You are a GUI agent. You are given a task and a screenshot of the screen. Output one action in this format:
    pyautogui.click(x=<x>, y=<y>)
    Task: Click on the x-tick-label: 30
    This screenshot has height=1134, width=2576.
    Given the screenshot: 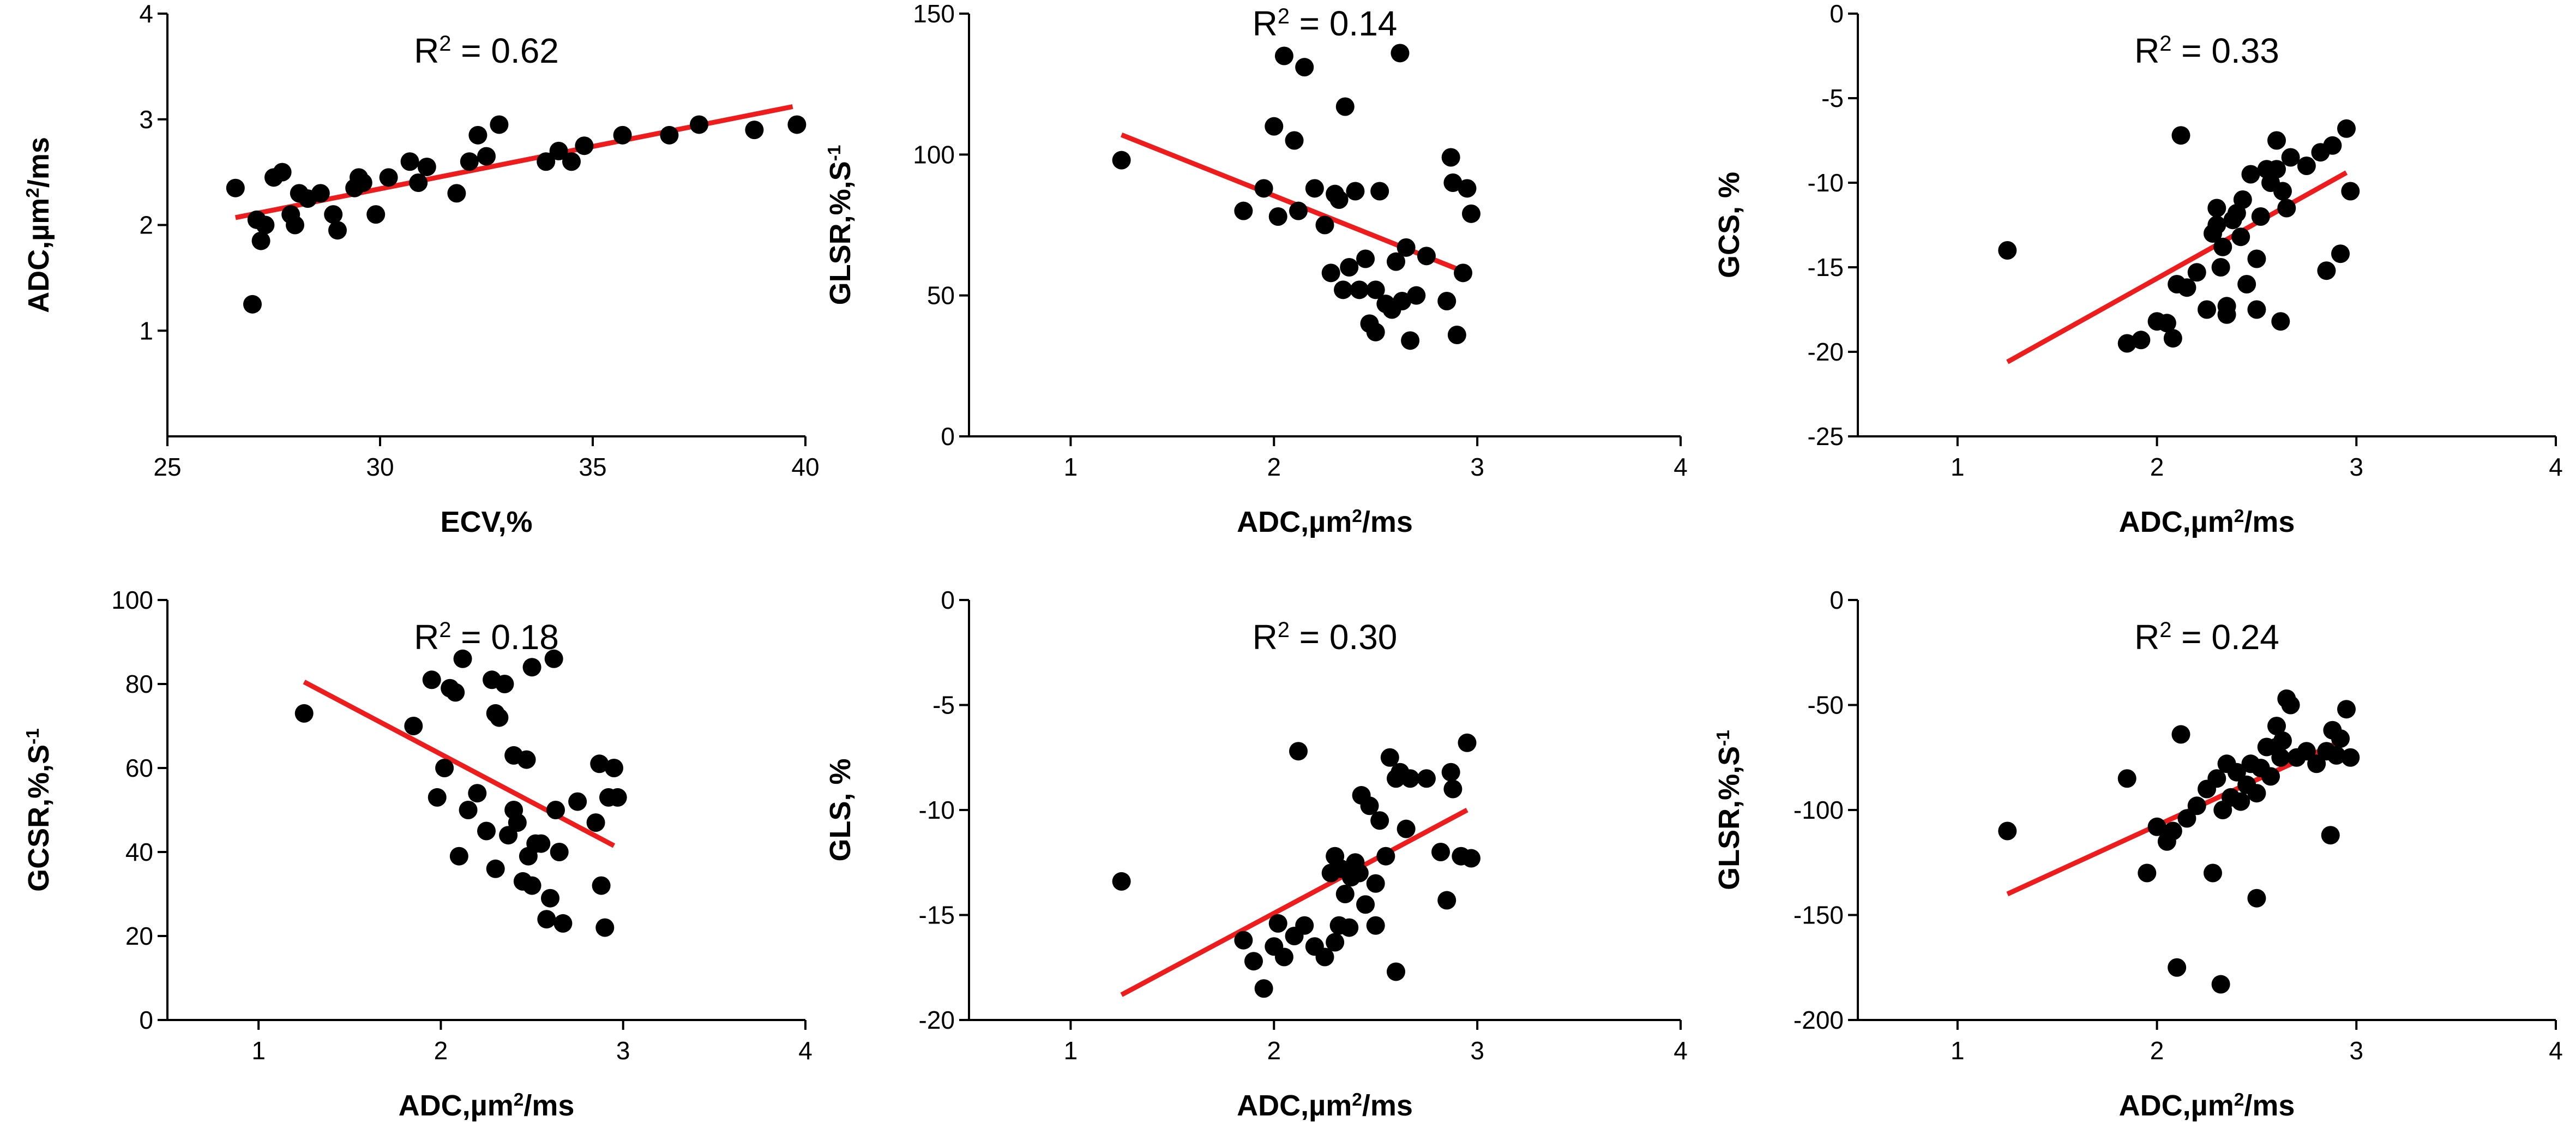 What is the action you would take?
    pyautogui.click(x=380, y=467)
    